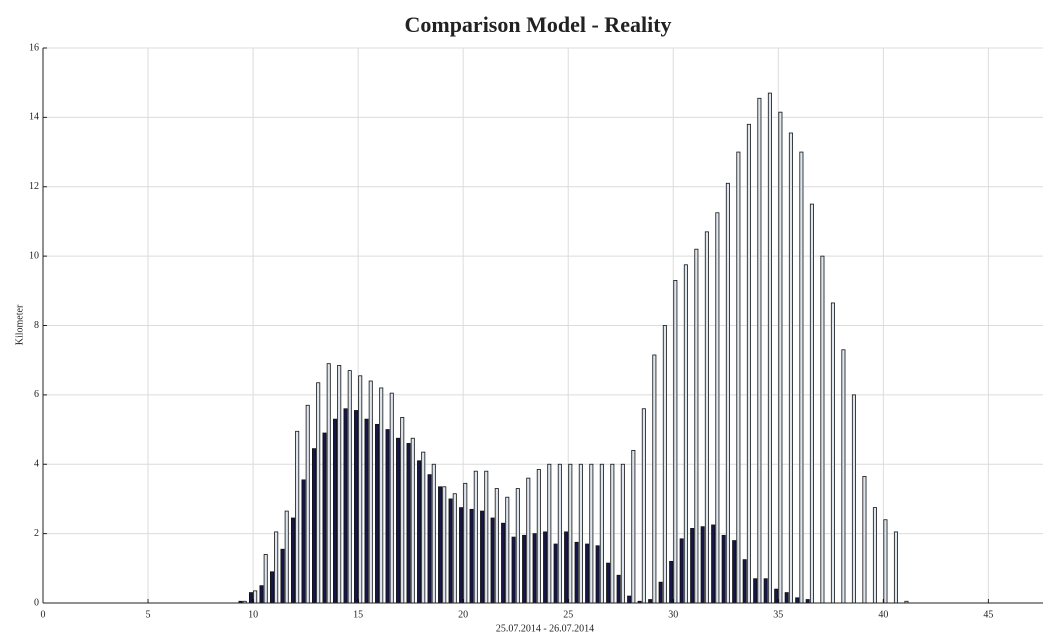 This screenshot has height=640, width=1045. Describe the element at coordinates (253, 614) in the screenshot. I see `x-tick-label: 10` at that location.